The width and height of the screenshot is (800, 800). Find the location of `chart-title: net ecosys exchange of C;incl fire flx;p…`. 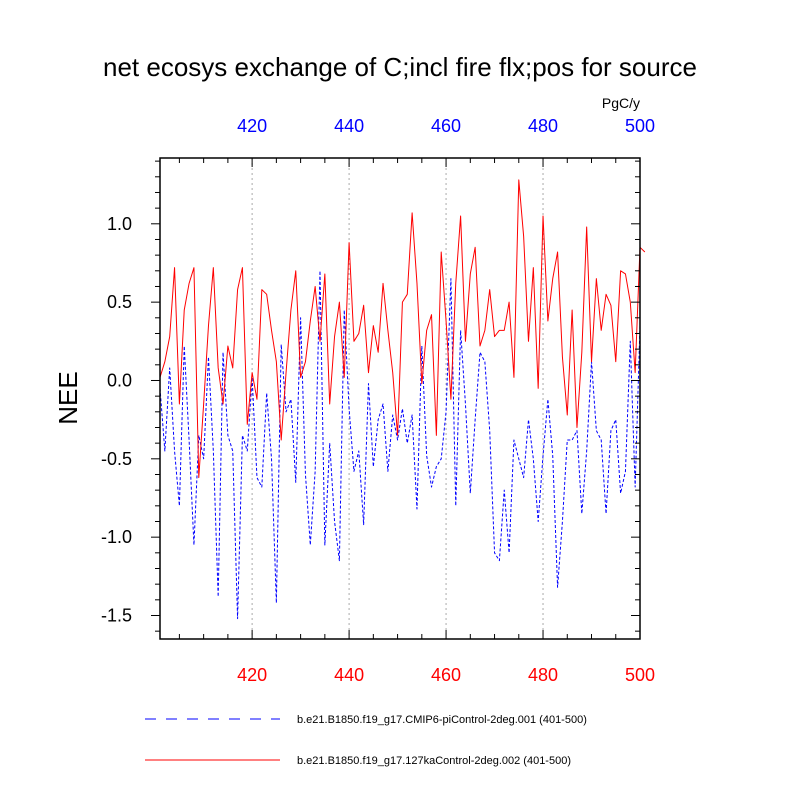

chart-title: net ecosys exchange of C;incl fire flx;p… is located at coordinates (400, 67).